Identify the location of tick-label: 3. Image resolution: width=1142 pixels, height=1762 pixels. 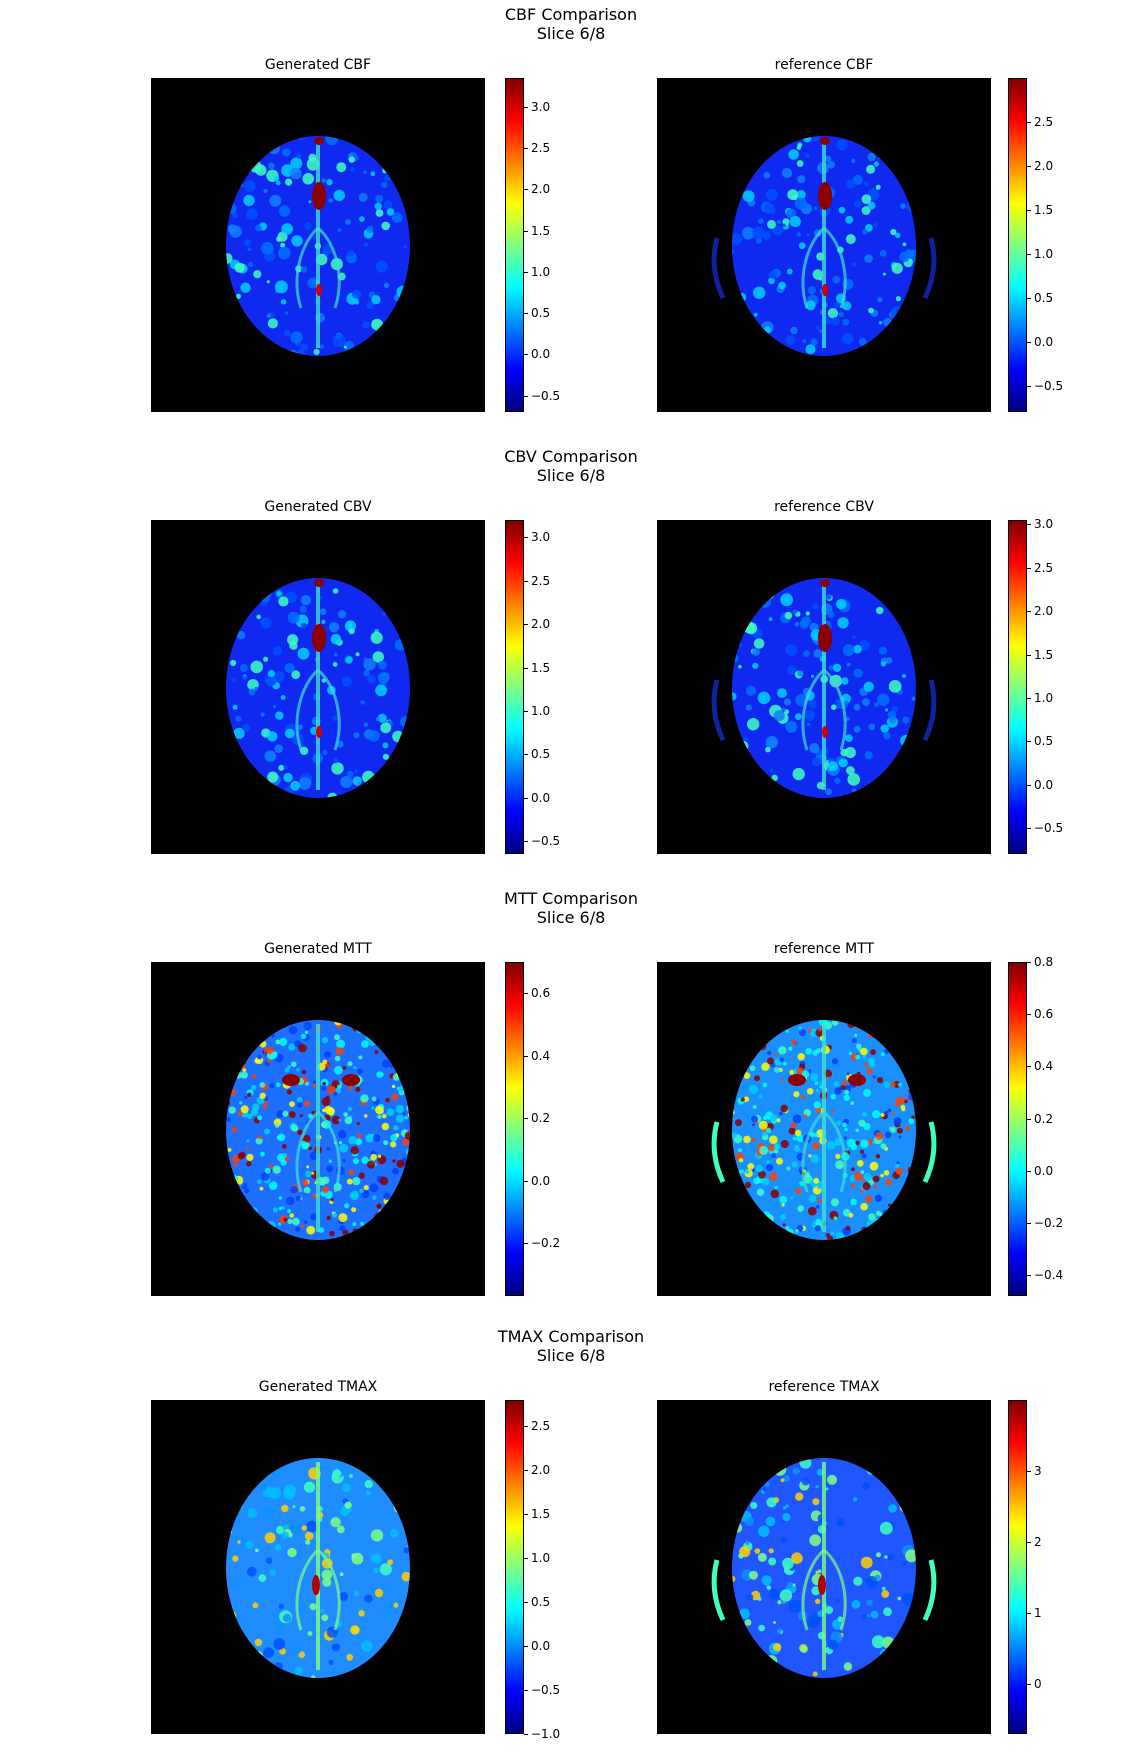
(1038, 1471).